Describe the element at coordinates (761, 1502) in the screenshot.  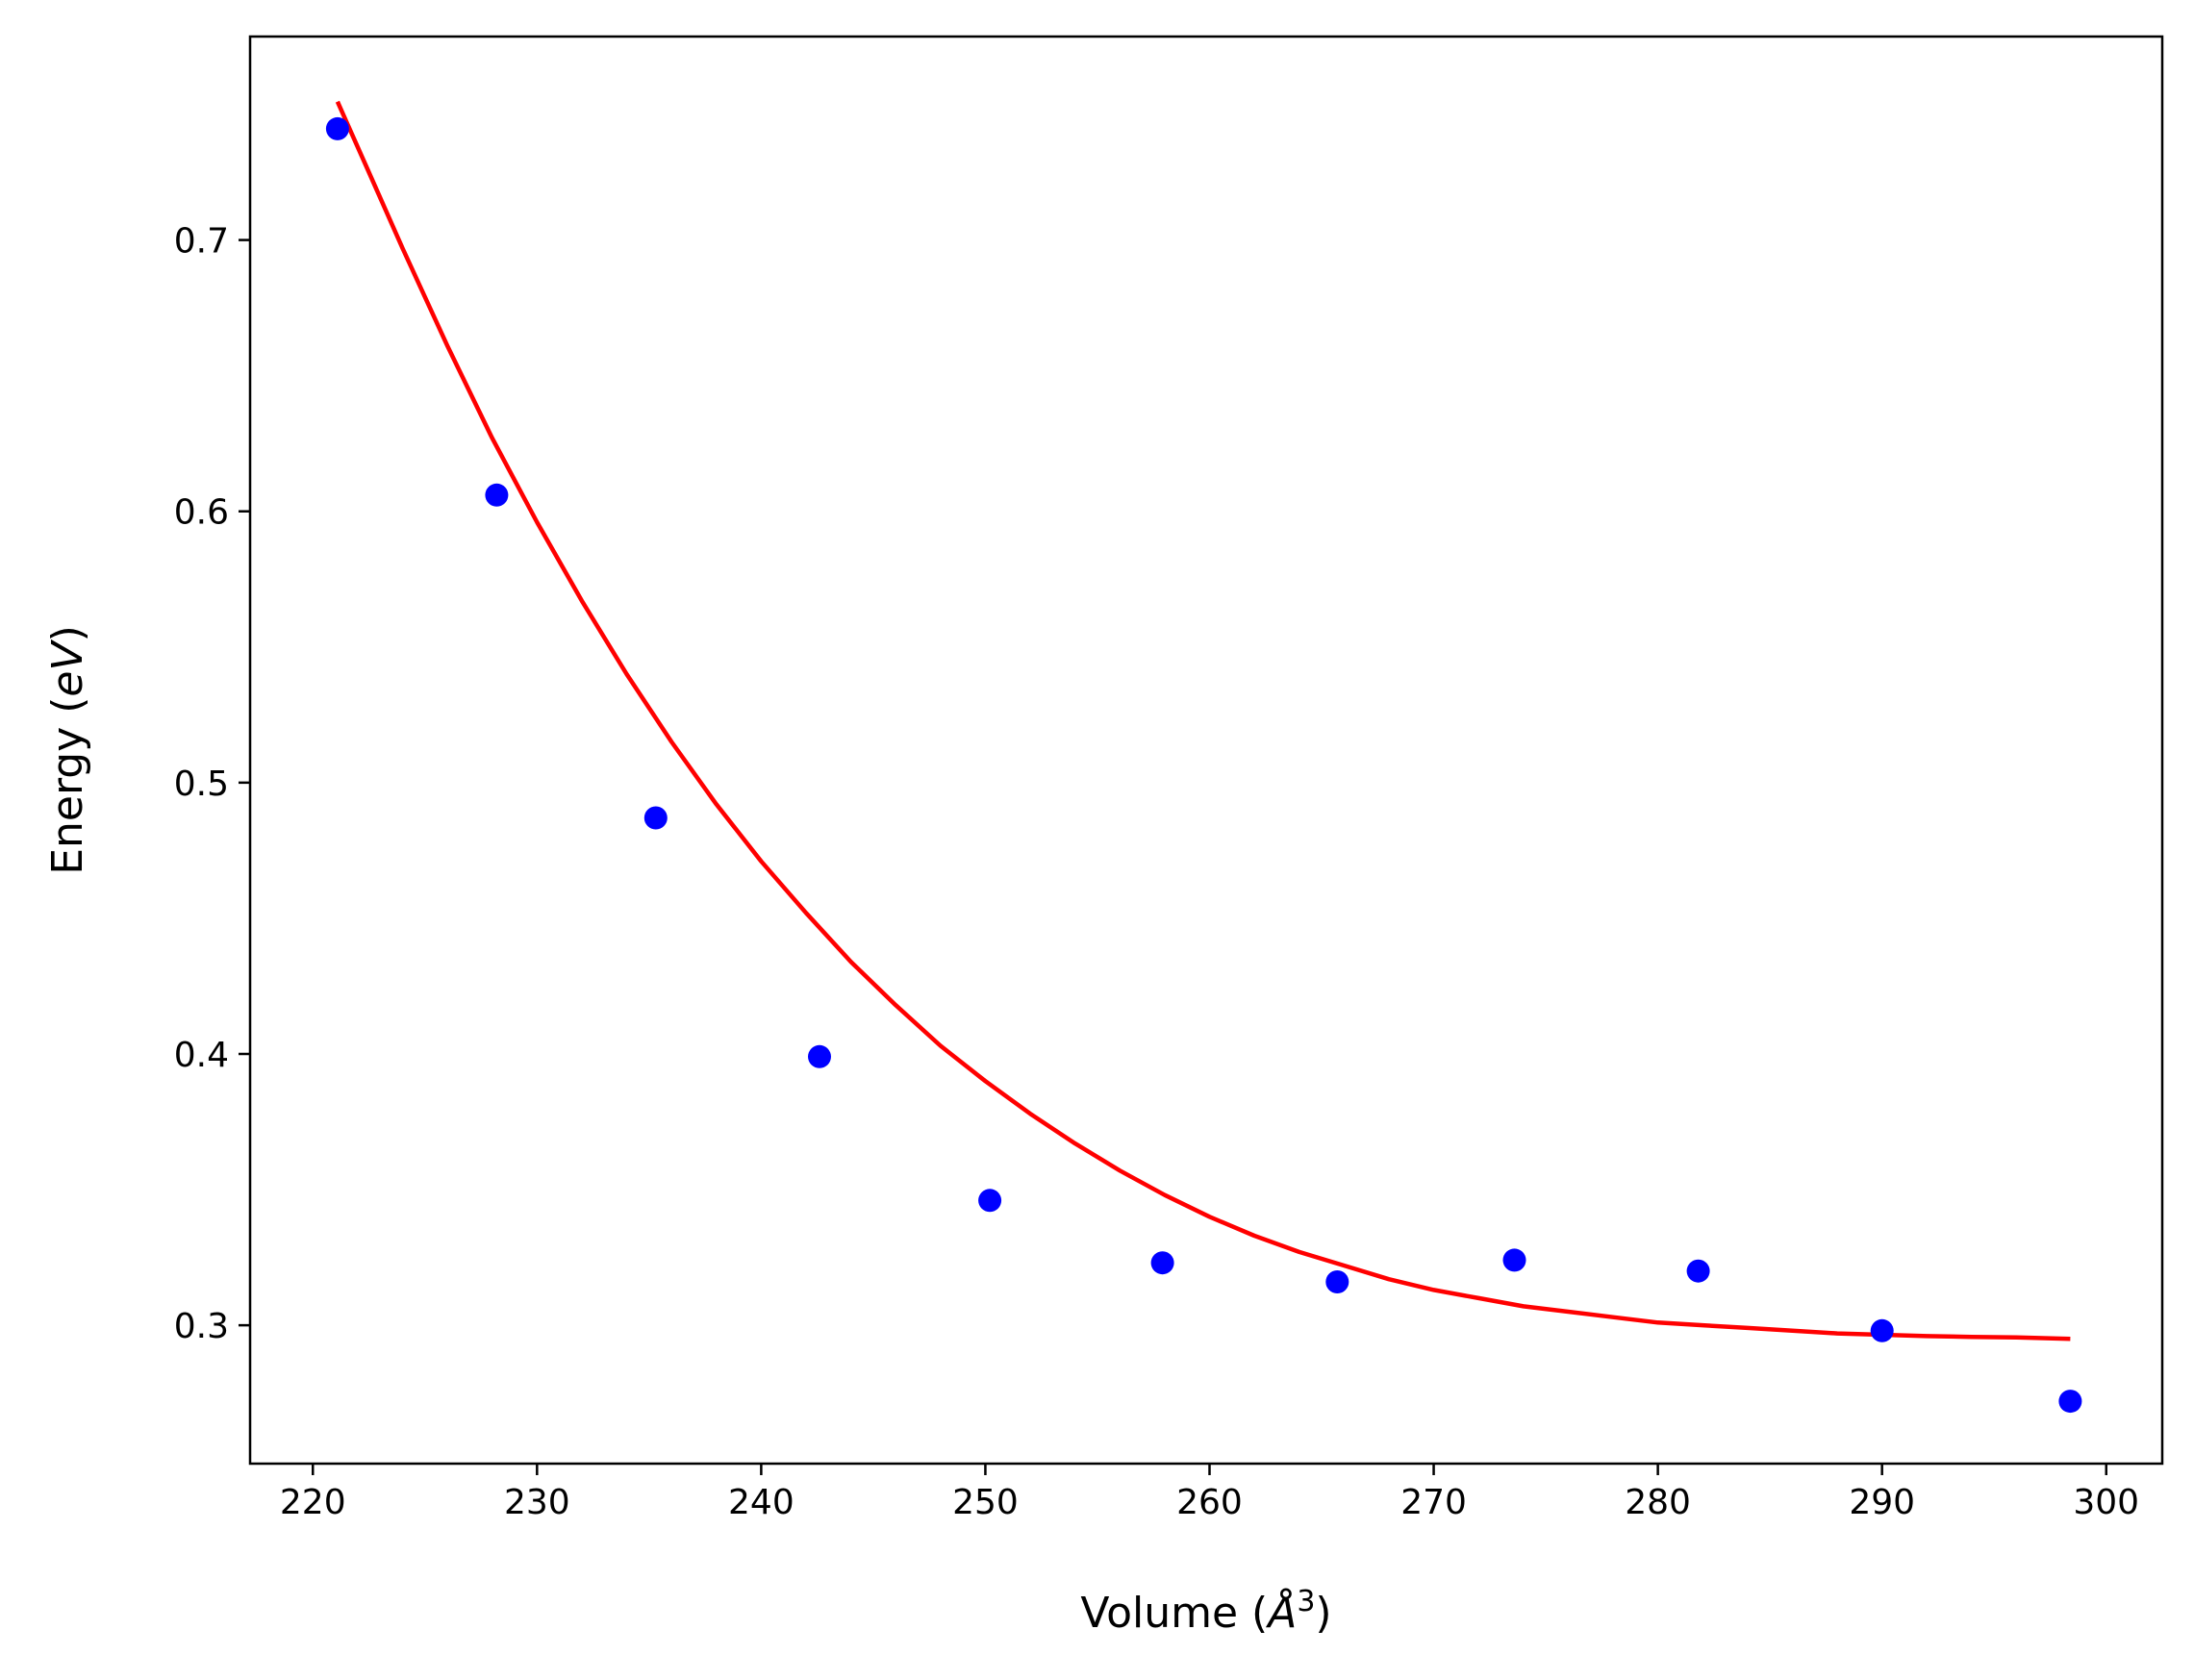
I see `x-tick-label: 240` at that location.